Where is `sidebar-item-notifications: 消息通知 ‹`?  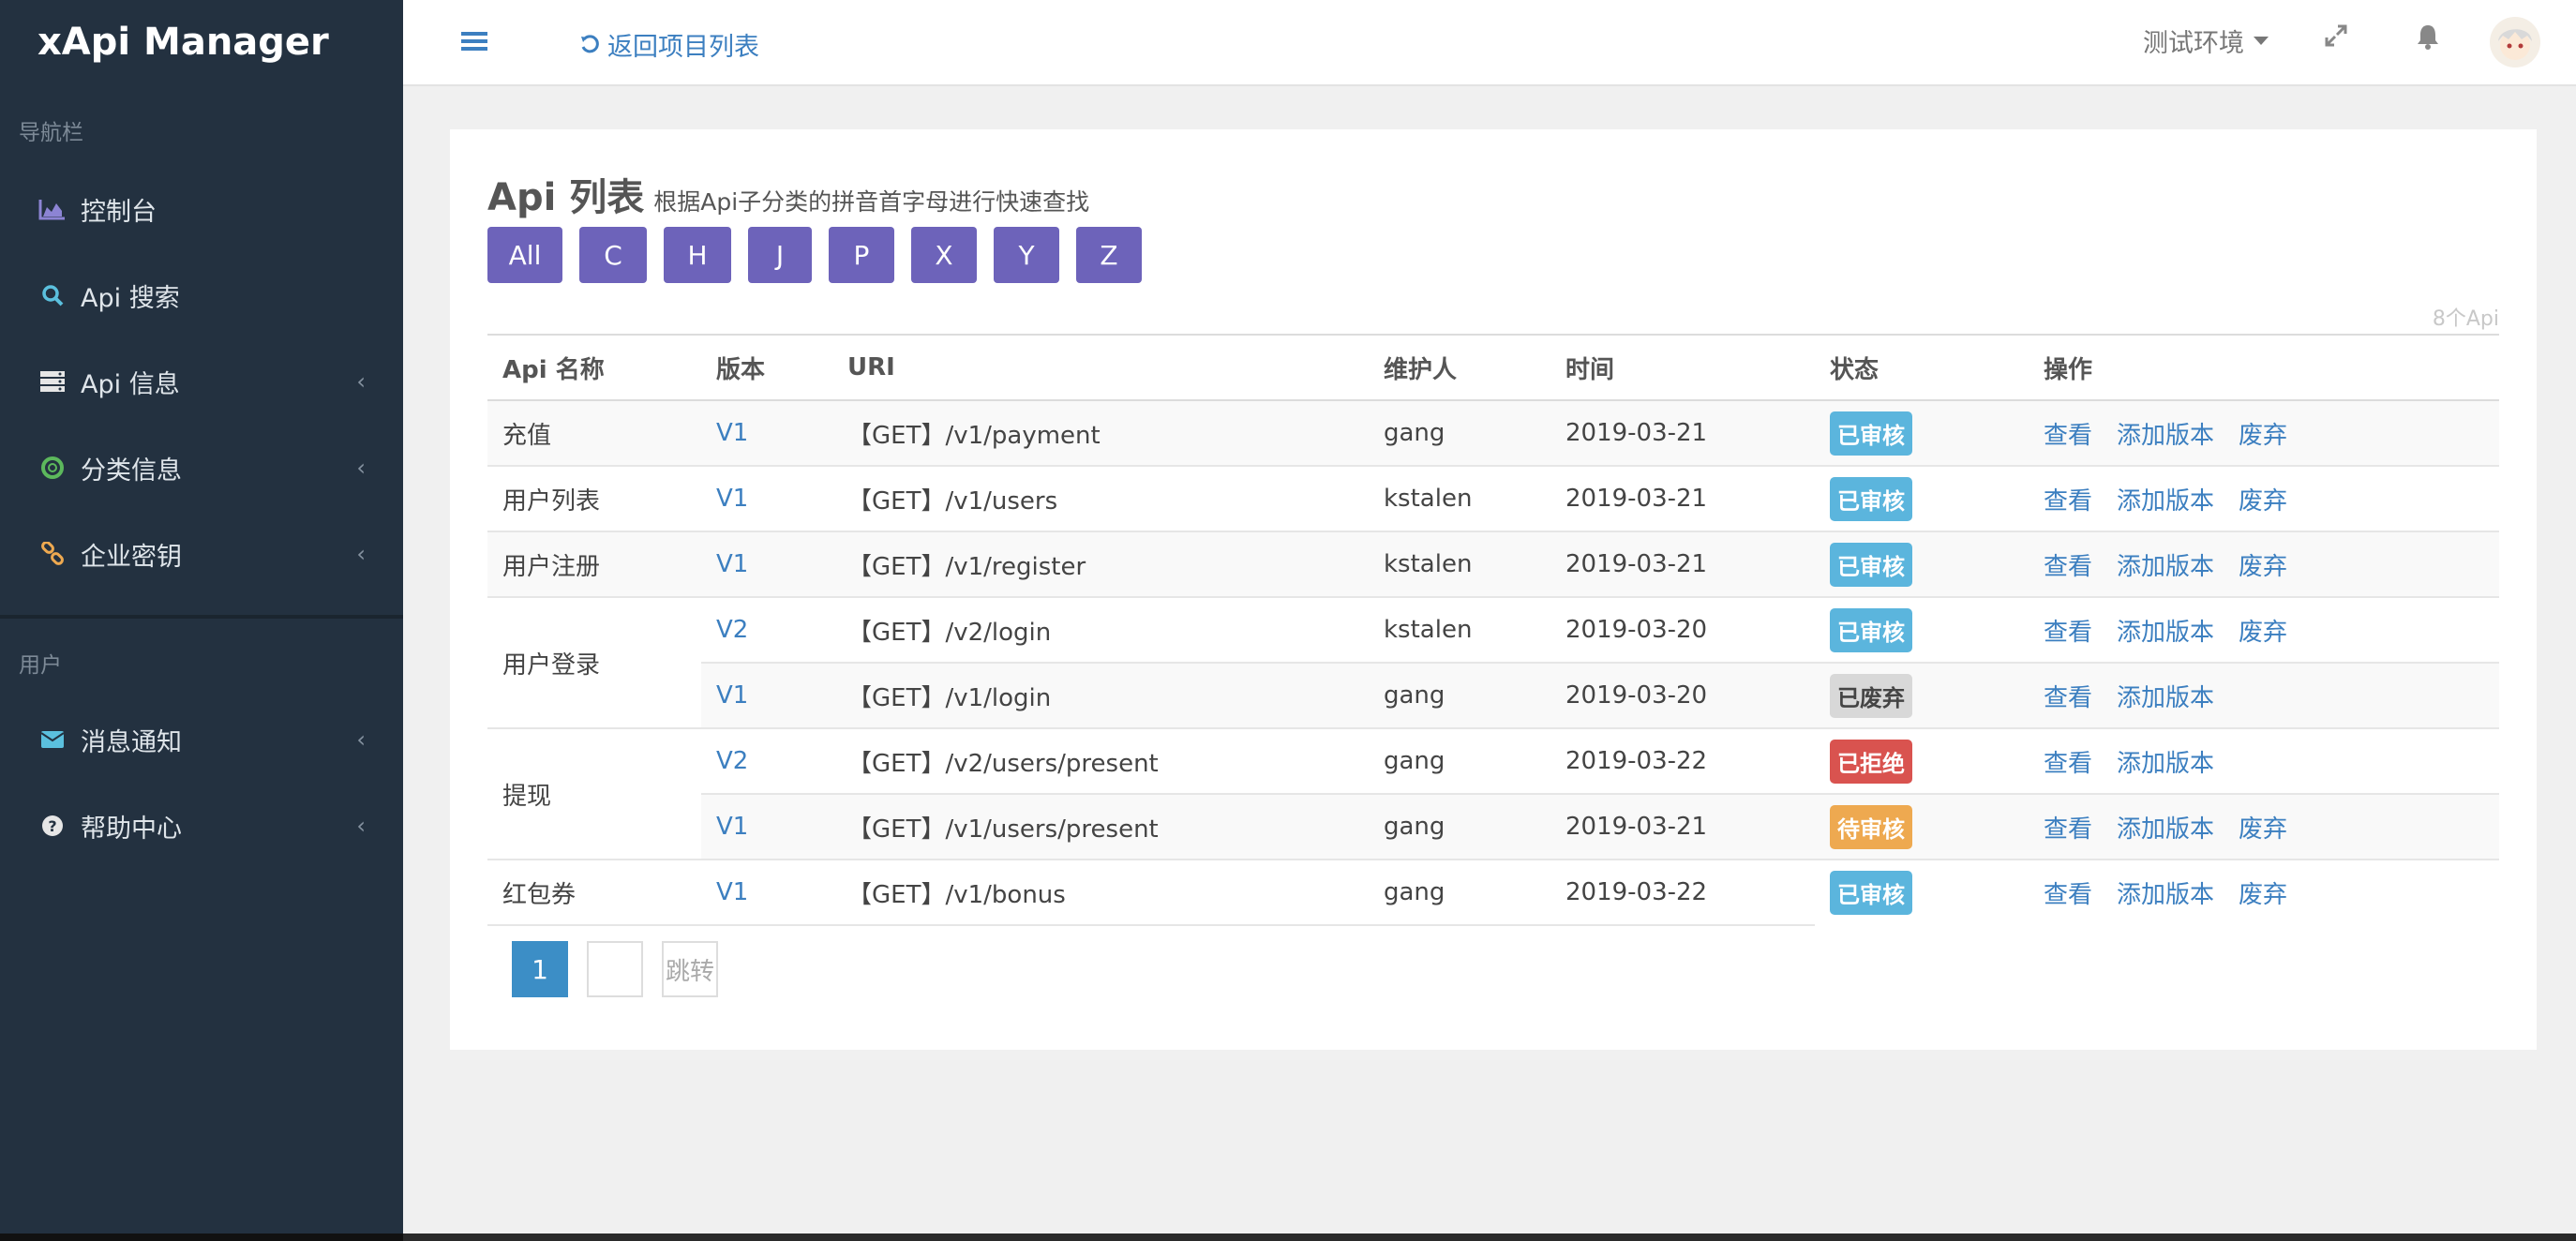 sidebar-item-notifications: 消息通知 ‹ is located at coordinates (202, 739).